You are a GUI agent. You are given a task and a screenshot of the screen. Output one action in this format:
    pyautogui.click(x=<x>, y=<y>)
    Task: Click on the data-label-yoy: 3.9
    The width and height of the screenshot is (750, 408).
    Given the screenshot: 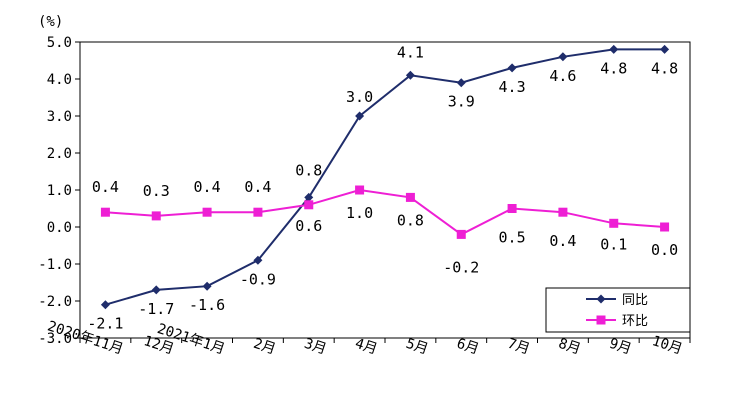 What is the action you would take?
    pyautogui.click(x=461, y=102)
    